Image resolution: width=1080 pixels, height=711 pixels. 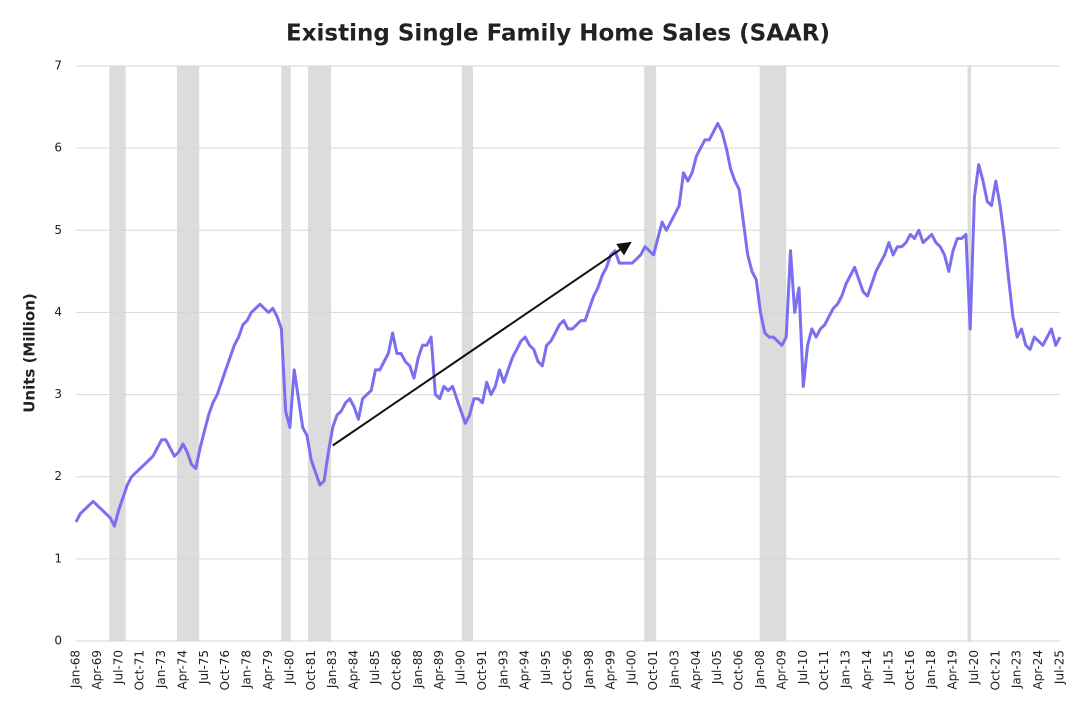 What do you see at coordinates (781, 670) in the screenshot?
I see `x-tick-label: Apr-09` at bounding box center [781, 670].